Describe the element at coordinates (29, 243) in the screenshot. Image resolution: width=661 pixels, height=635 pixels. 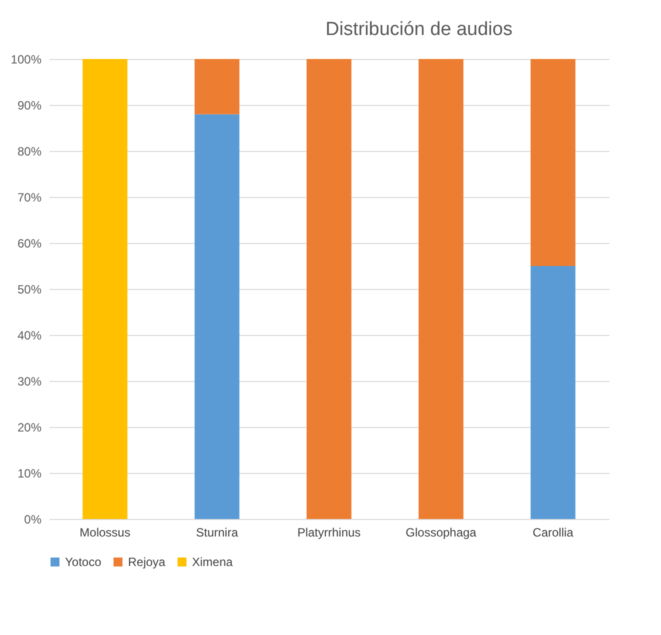
I see `y-tick-label: 60%` at that location.